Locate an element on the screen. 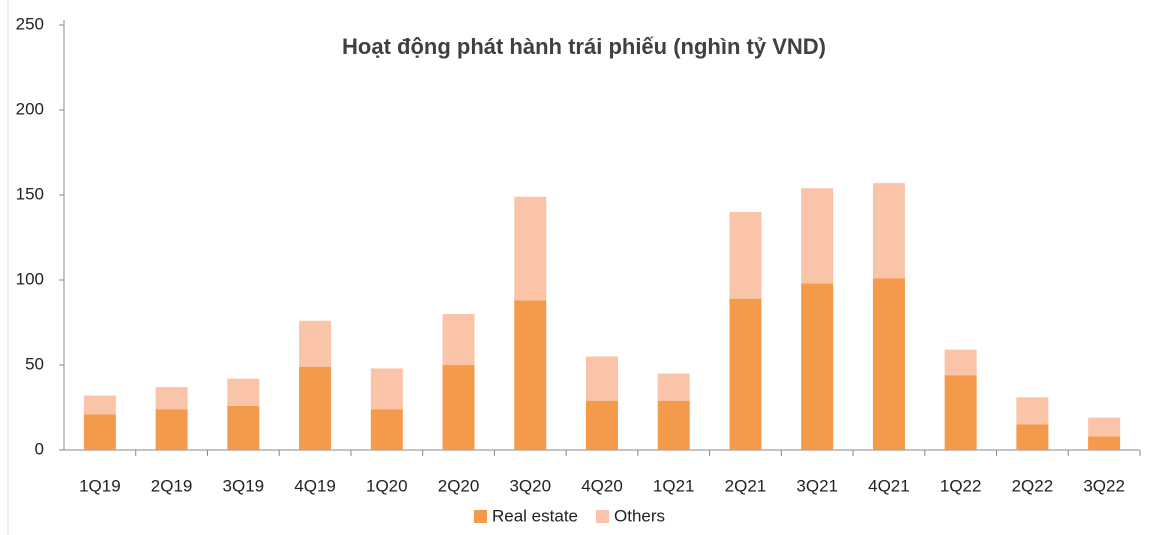 This screenshot has height=535, width=1151. x-tick-label: 4Q21 is located at coordinates (889, 485).